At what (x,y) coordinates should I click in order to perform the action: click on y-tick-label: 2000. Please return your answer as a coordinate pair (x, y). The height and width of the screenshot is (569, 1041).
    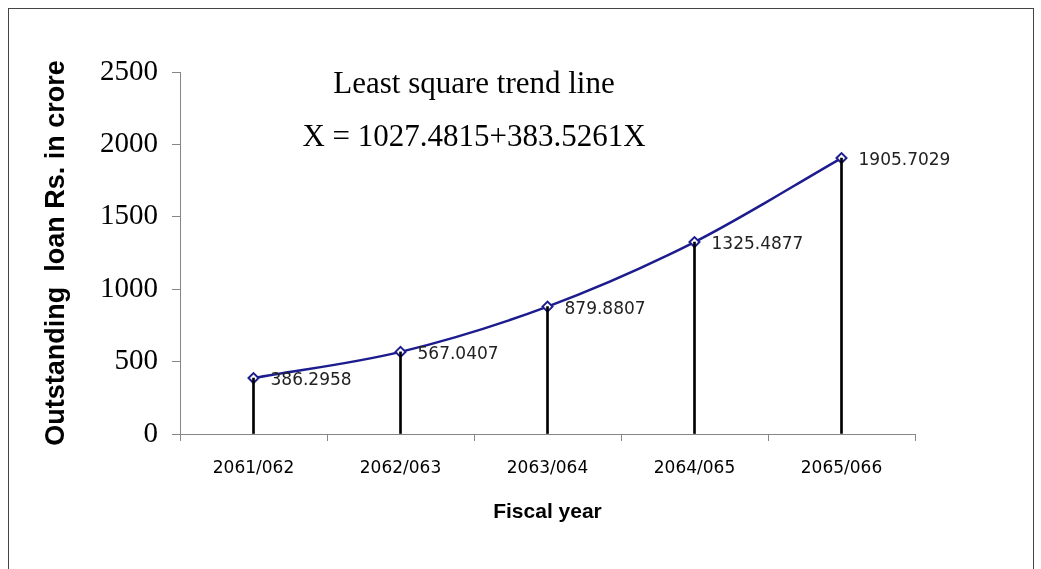
    Looking at the image, I should click on (129, 142).